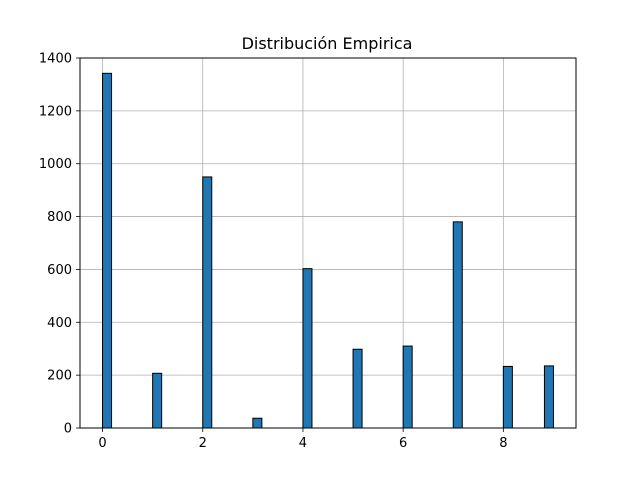 Image resolution: width=640 pixels, height=480 pixels. What do you see at coordinates (59, 217) in the screenshot?
I see `y-tick-label: 800` at bounding box center [59, 217].